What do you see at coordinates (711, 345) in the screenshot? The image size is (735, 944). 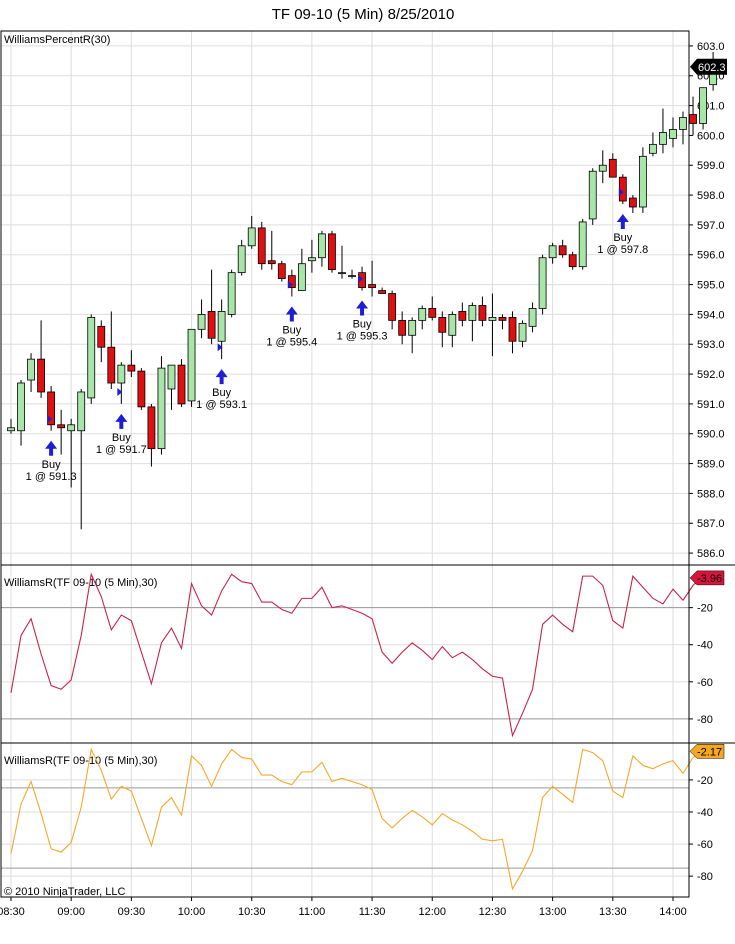 I see `price-tick-label: 593.0` at bounding box center [711, 345].